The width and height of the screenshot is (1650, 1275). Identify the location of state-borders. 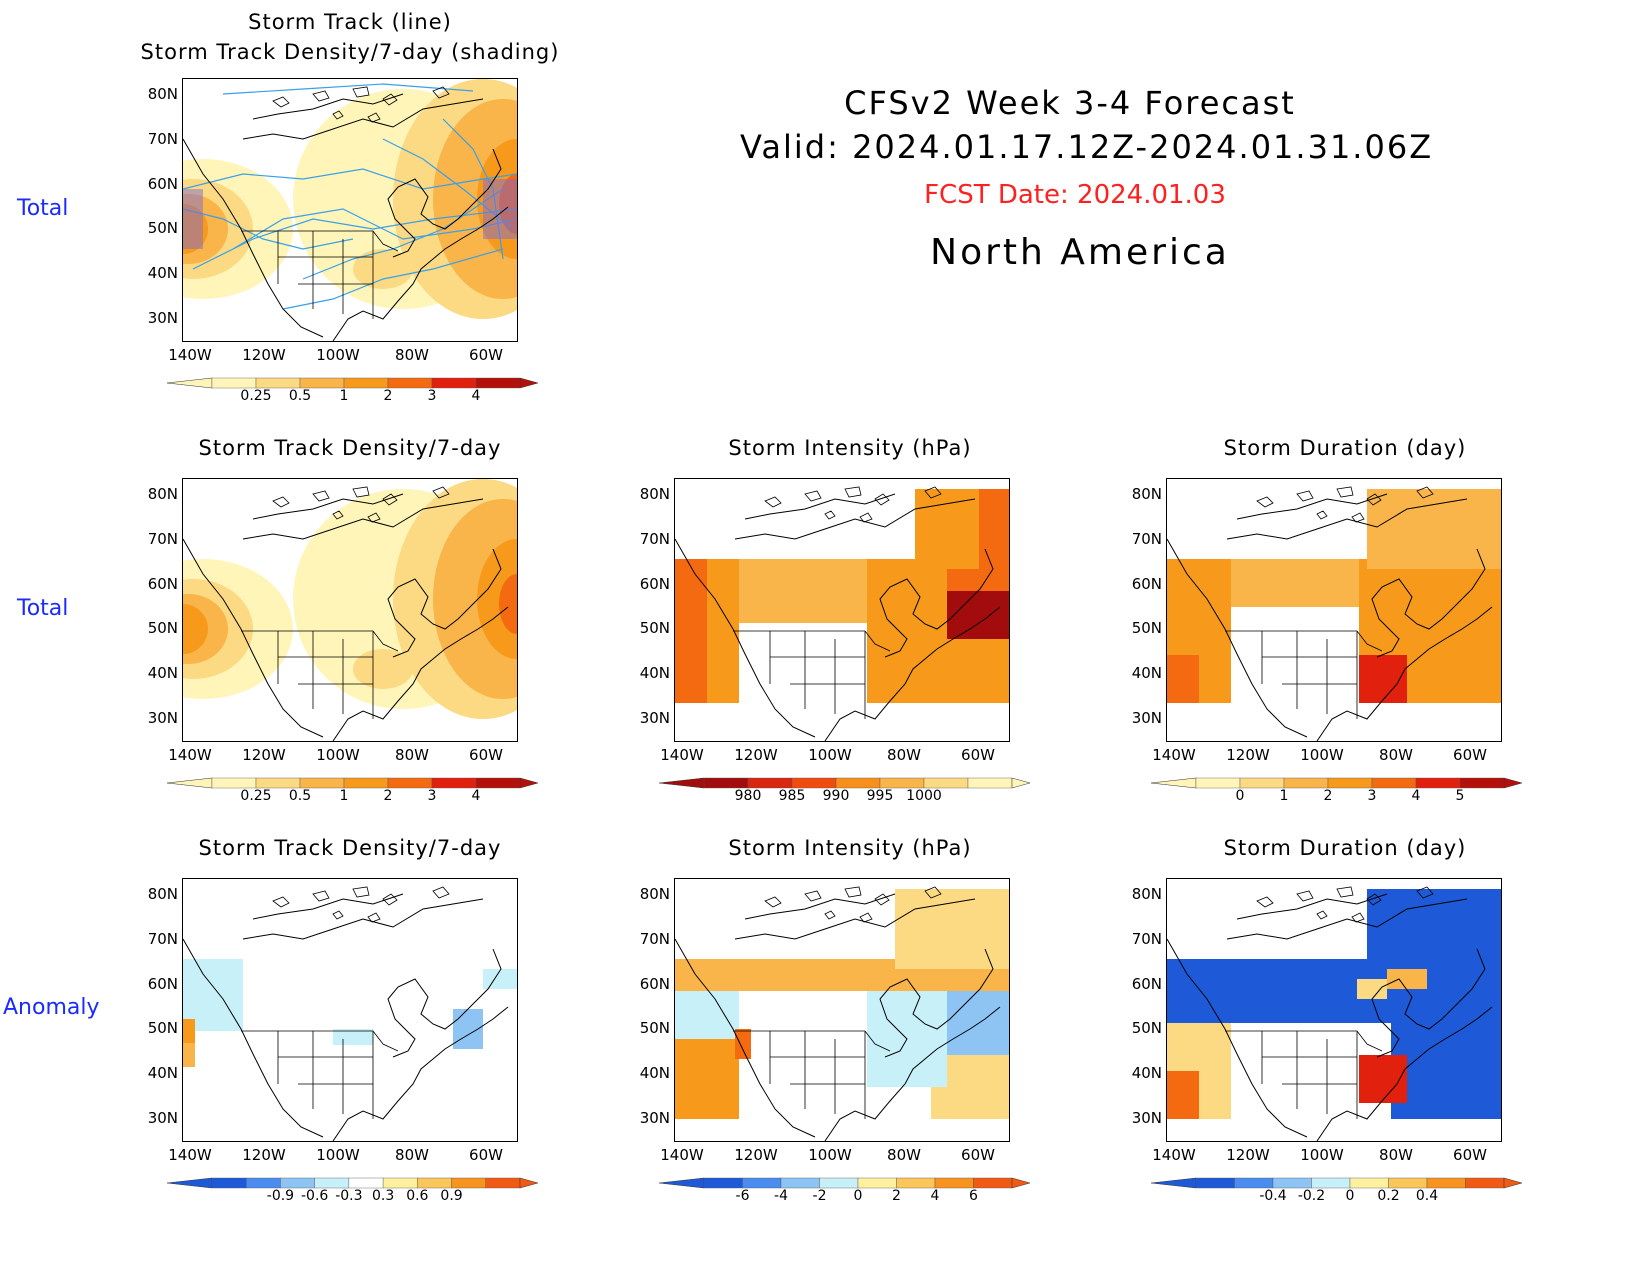
(812, 674).